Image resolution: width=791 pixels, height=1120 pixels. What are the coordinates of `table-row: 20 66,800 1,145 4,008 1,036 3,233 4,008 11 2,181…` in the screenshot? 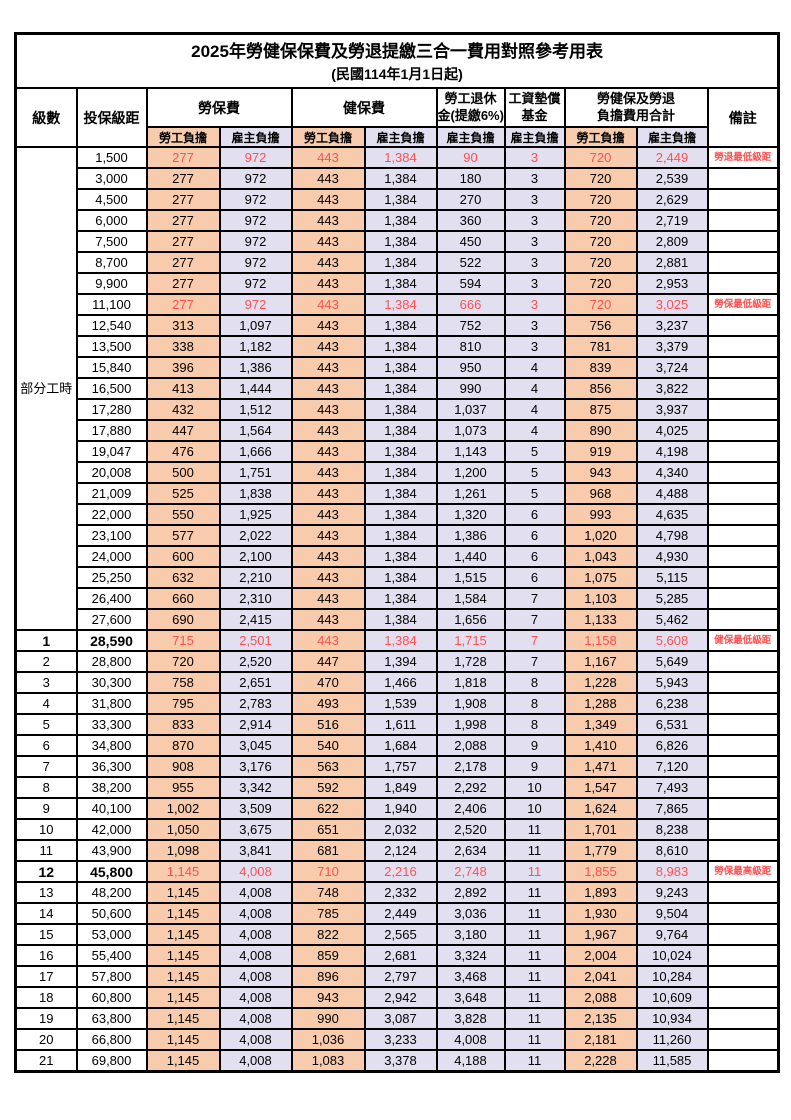 It's located at (397, 1039).